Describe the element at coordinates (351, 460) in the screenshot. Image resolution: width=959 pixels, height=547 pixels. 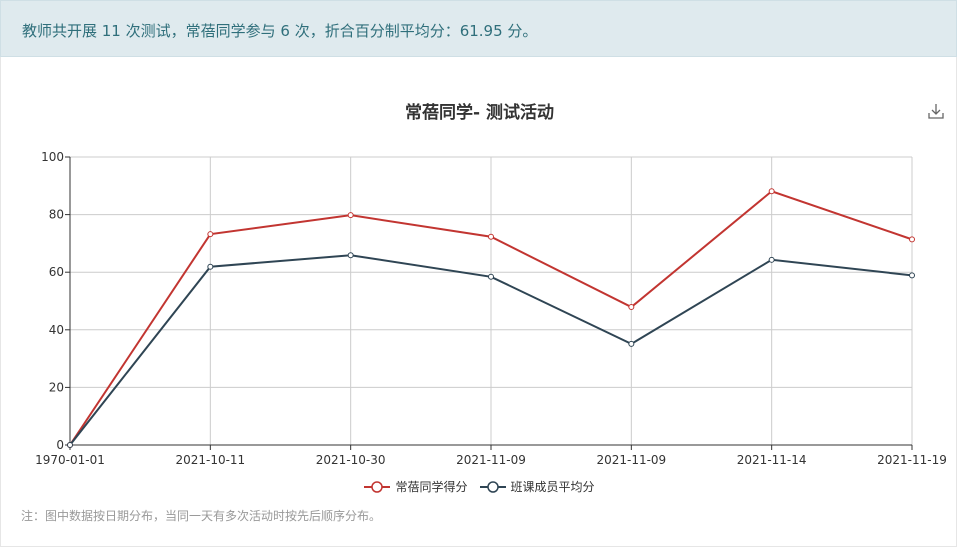
I see `x-tick-label: 2021-10-30` at that location.